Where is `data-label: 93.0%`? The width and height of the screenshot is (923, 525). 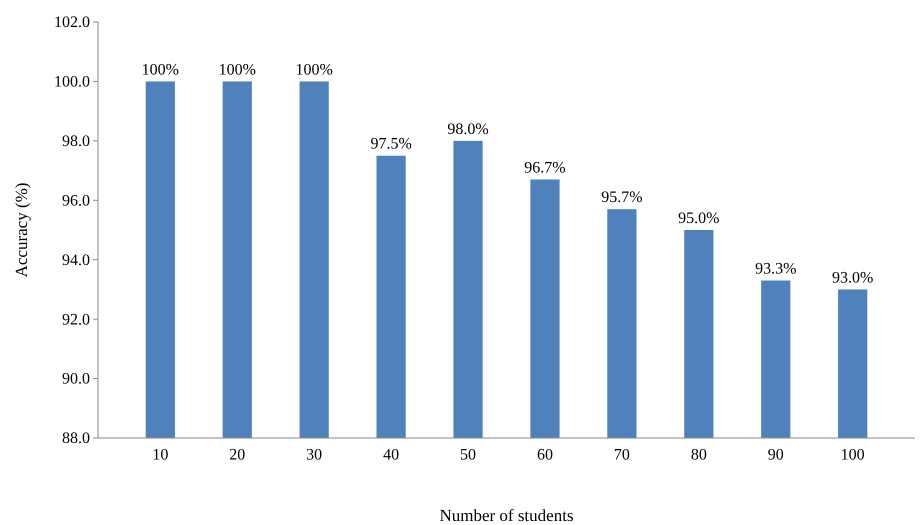
data-label: 93.0% is located at coordinates (853, 277).